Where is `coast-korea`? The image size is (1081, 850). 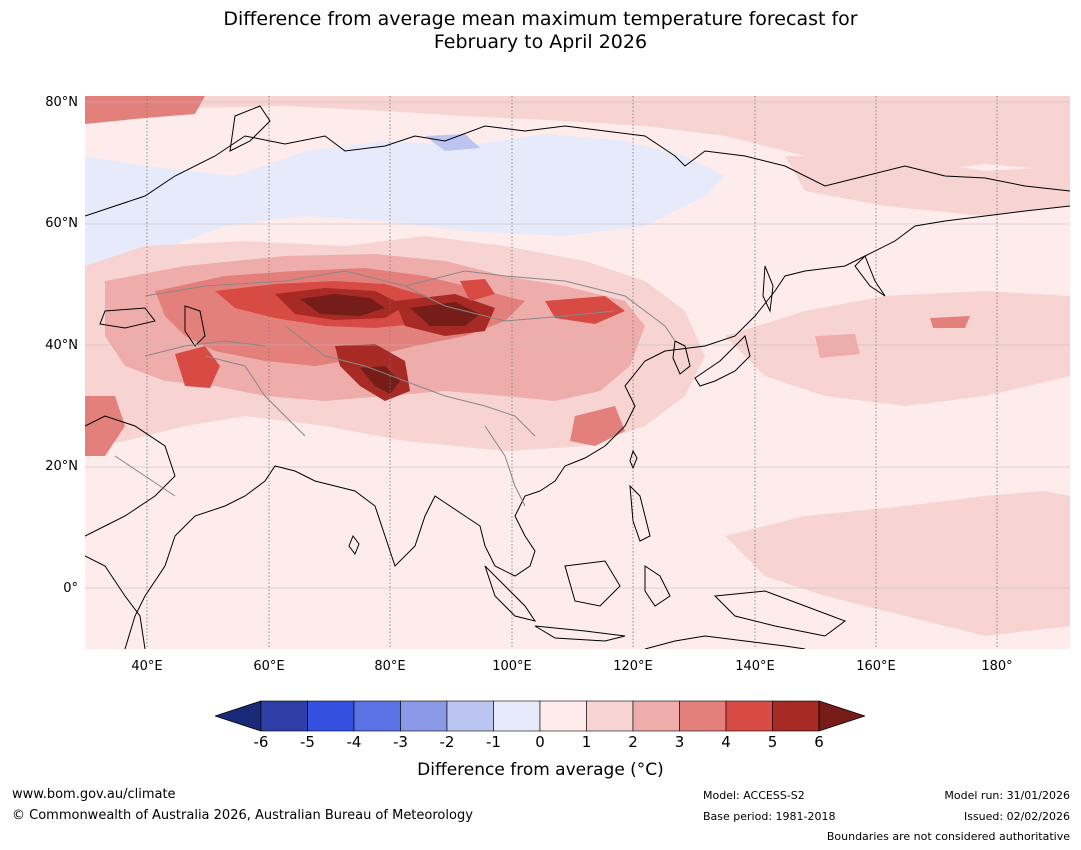
coast-korea is located at coordinates (681, 357).